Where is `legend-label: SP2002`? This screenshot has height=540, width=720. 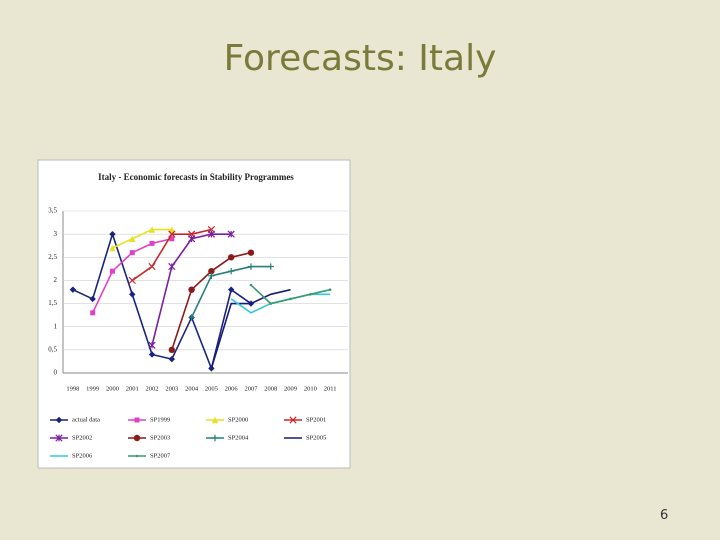
legend-label: SP2002 is located at coordinates (82, 437).